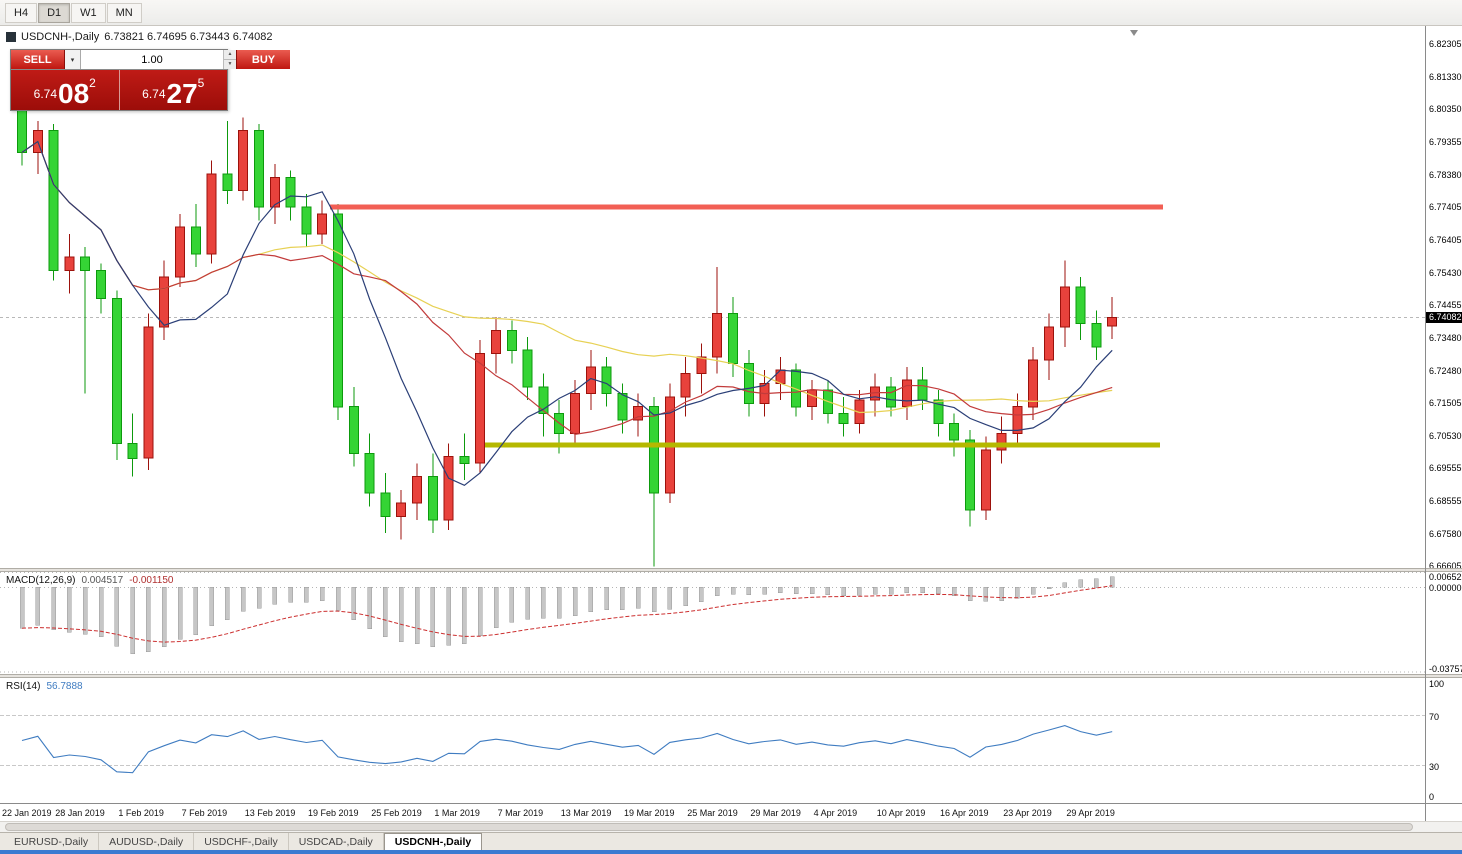 This screenshot has width=1462, height=854. Describe the element at coordinates (1445, 468) in the screenshot. I see `price-axis-label: 6.69555` at that location.